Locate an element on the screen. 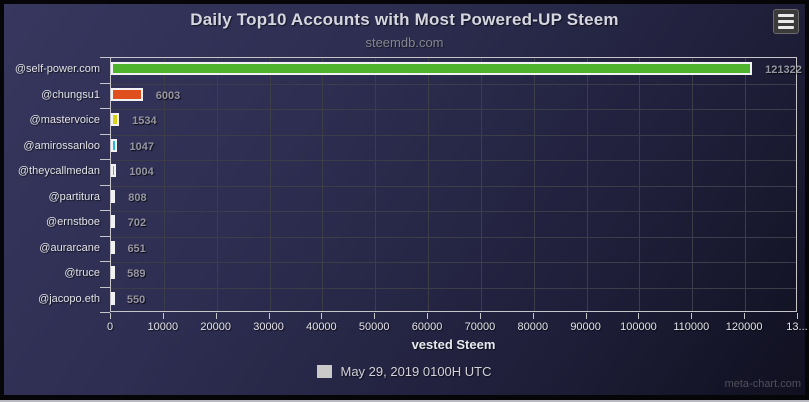  legend: May 29, 2019 0100H UTC is located at coordinates (404, 371).